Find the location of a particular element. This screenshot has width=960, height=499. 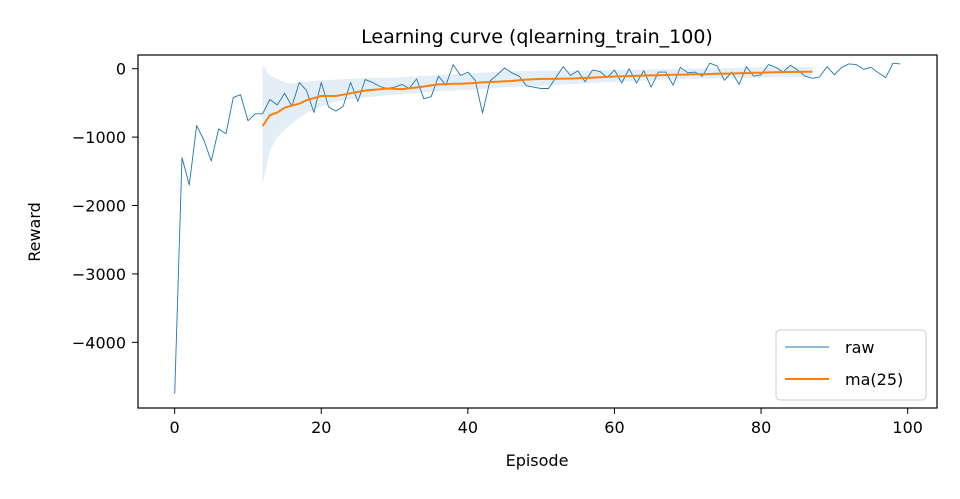

x-tick-label: 20 is located at coordinates (321, 427).